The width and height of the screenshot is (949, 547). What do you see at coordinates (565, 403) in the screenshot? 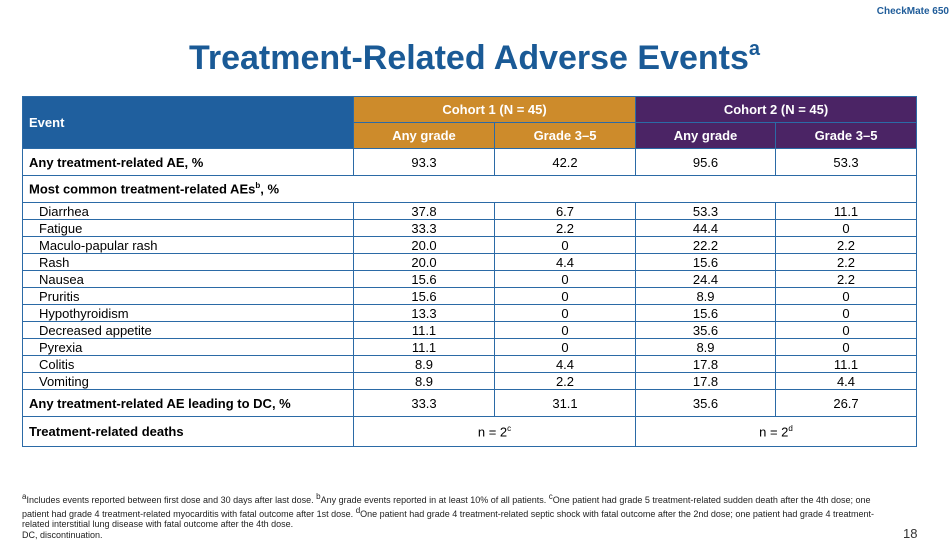
I see `table-cell: 31.1` at bounding box center [565, 403].